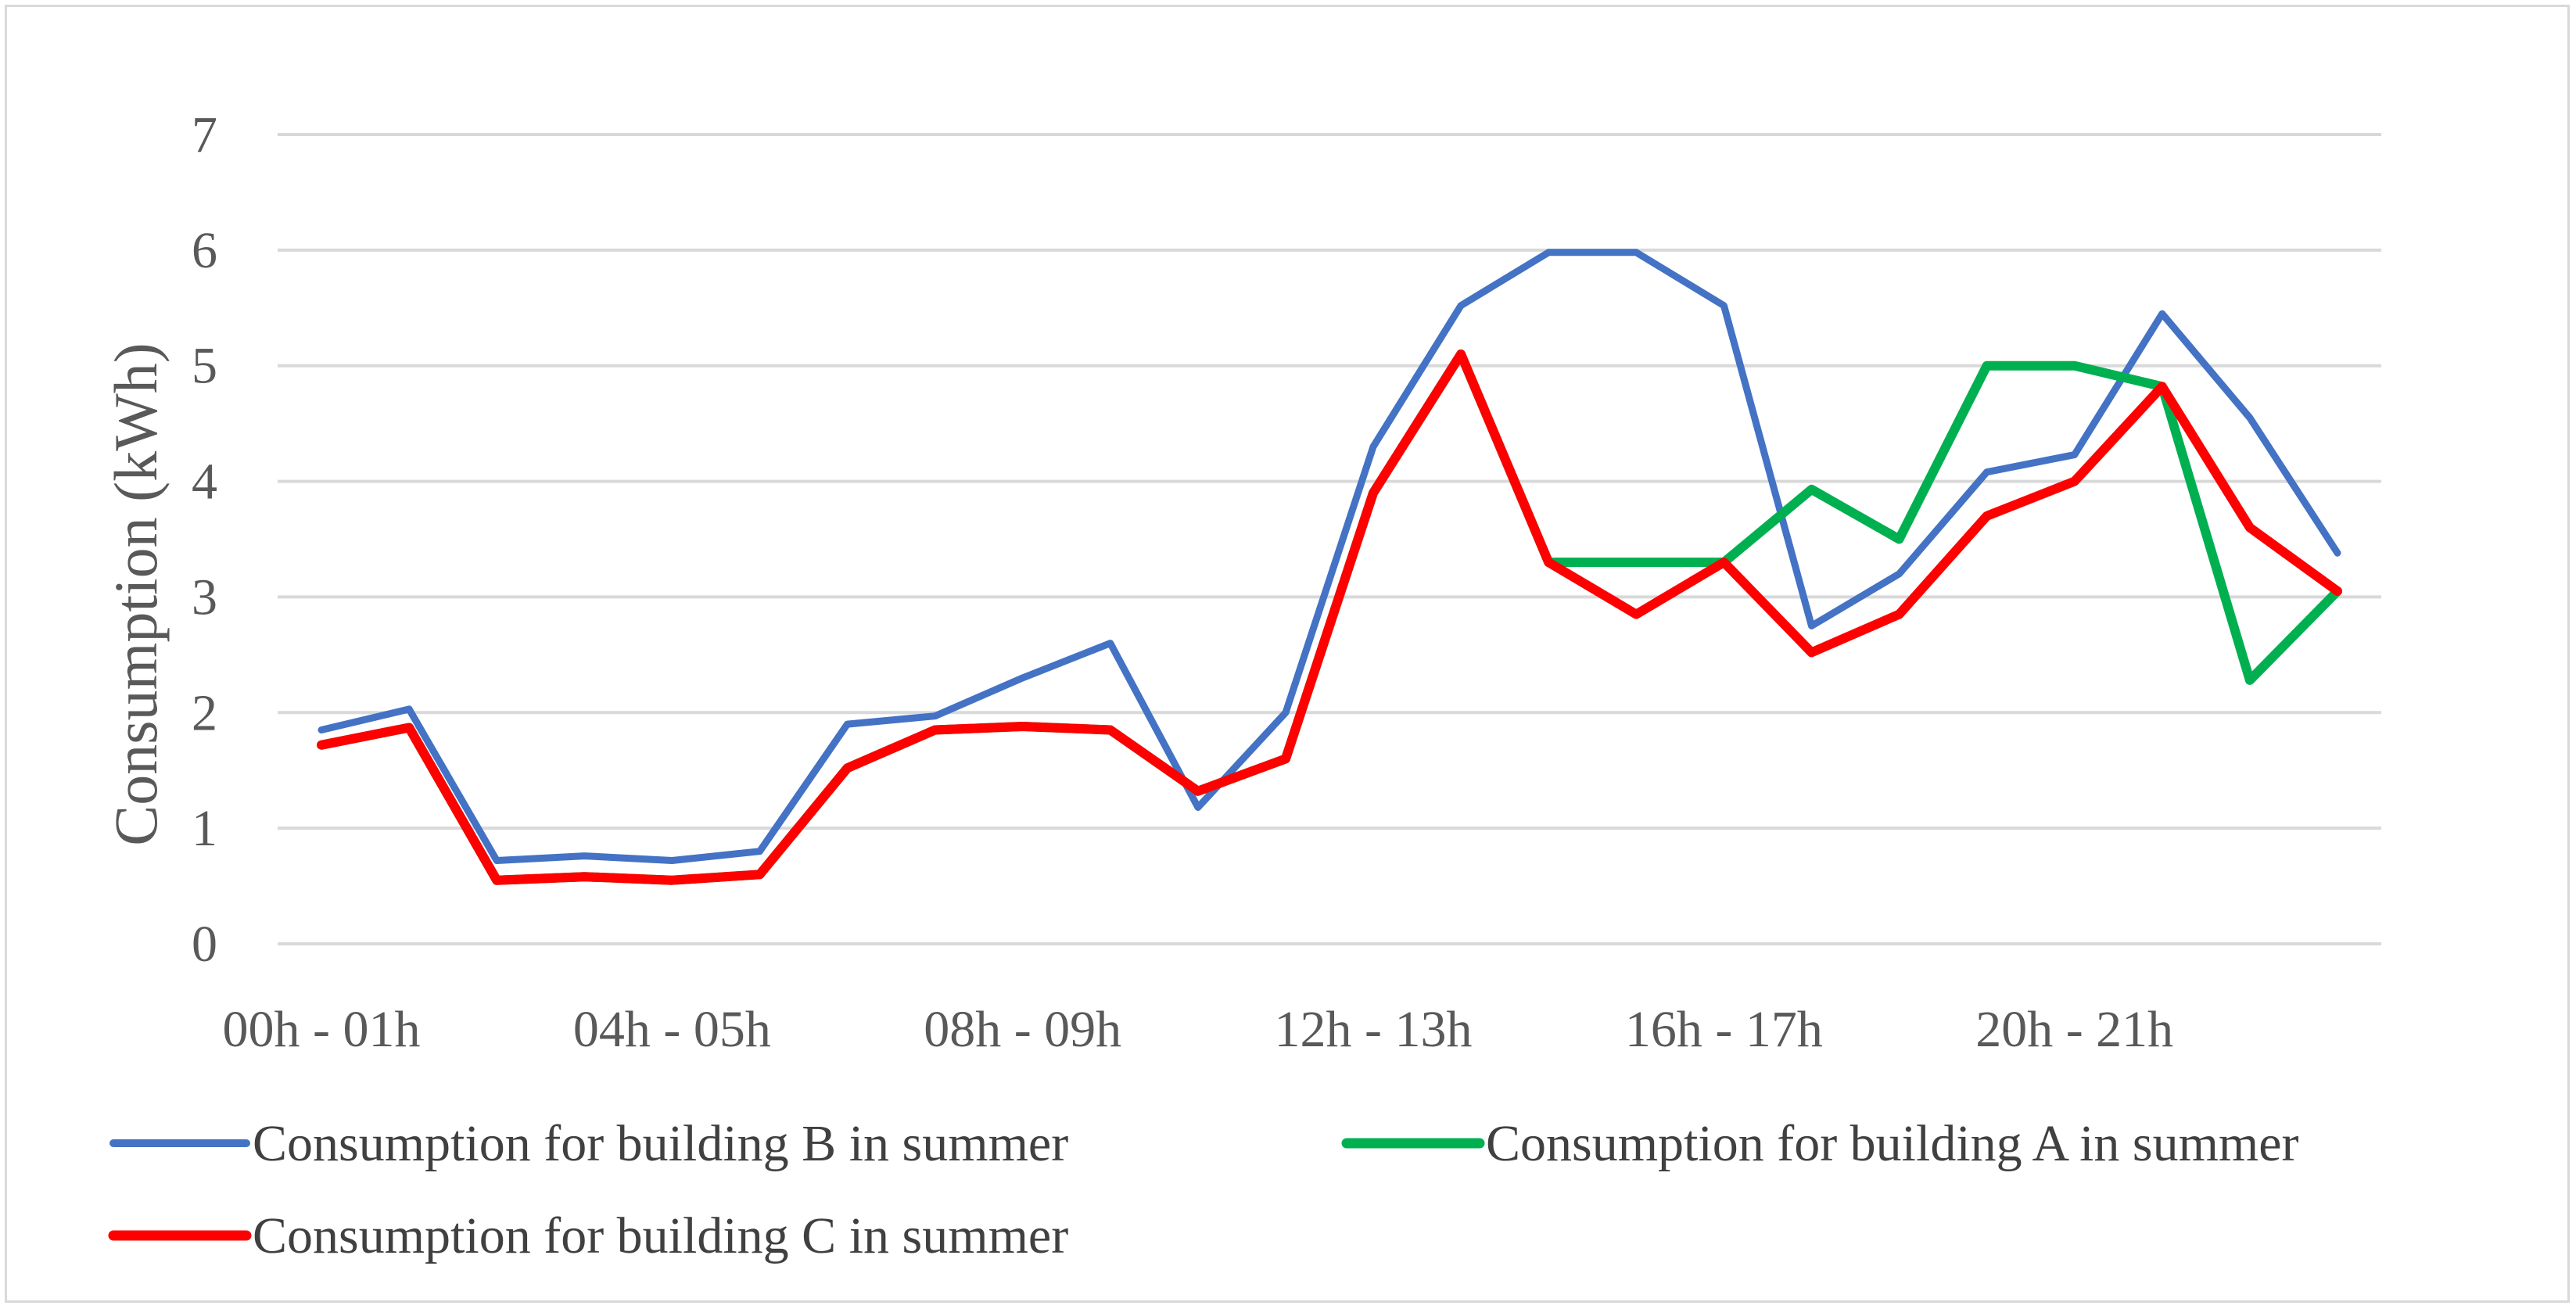  What do you see at coordinates (204, 251) in the screenshot?
I see `y-tick-label: 6` at bounding box center [204, 251].